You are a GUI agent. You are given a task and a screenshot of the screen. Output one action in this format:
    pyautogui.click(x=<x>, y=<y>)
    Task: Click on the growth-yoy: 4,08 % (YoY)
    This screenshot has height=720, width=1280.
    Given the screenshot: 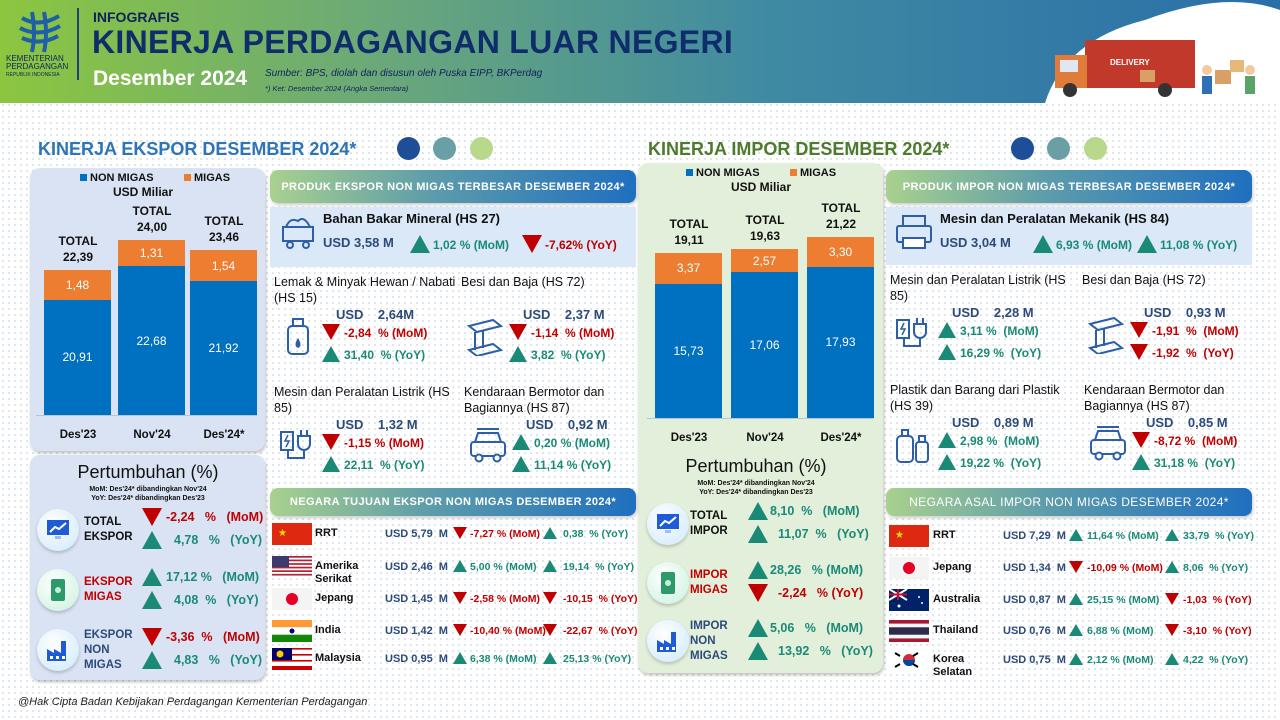 What is the action you would take?
    pyautogui.click(x=216, y=600)
    